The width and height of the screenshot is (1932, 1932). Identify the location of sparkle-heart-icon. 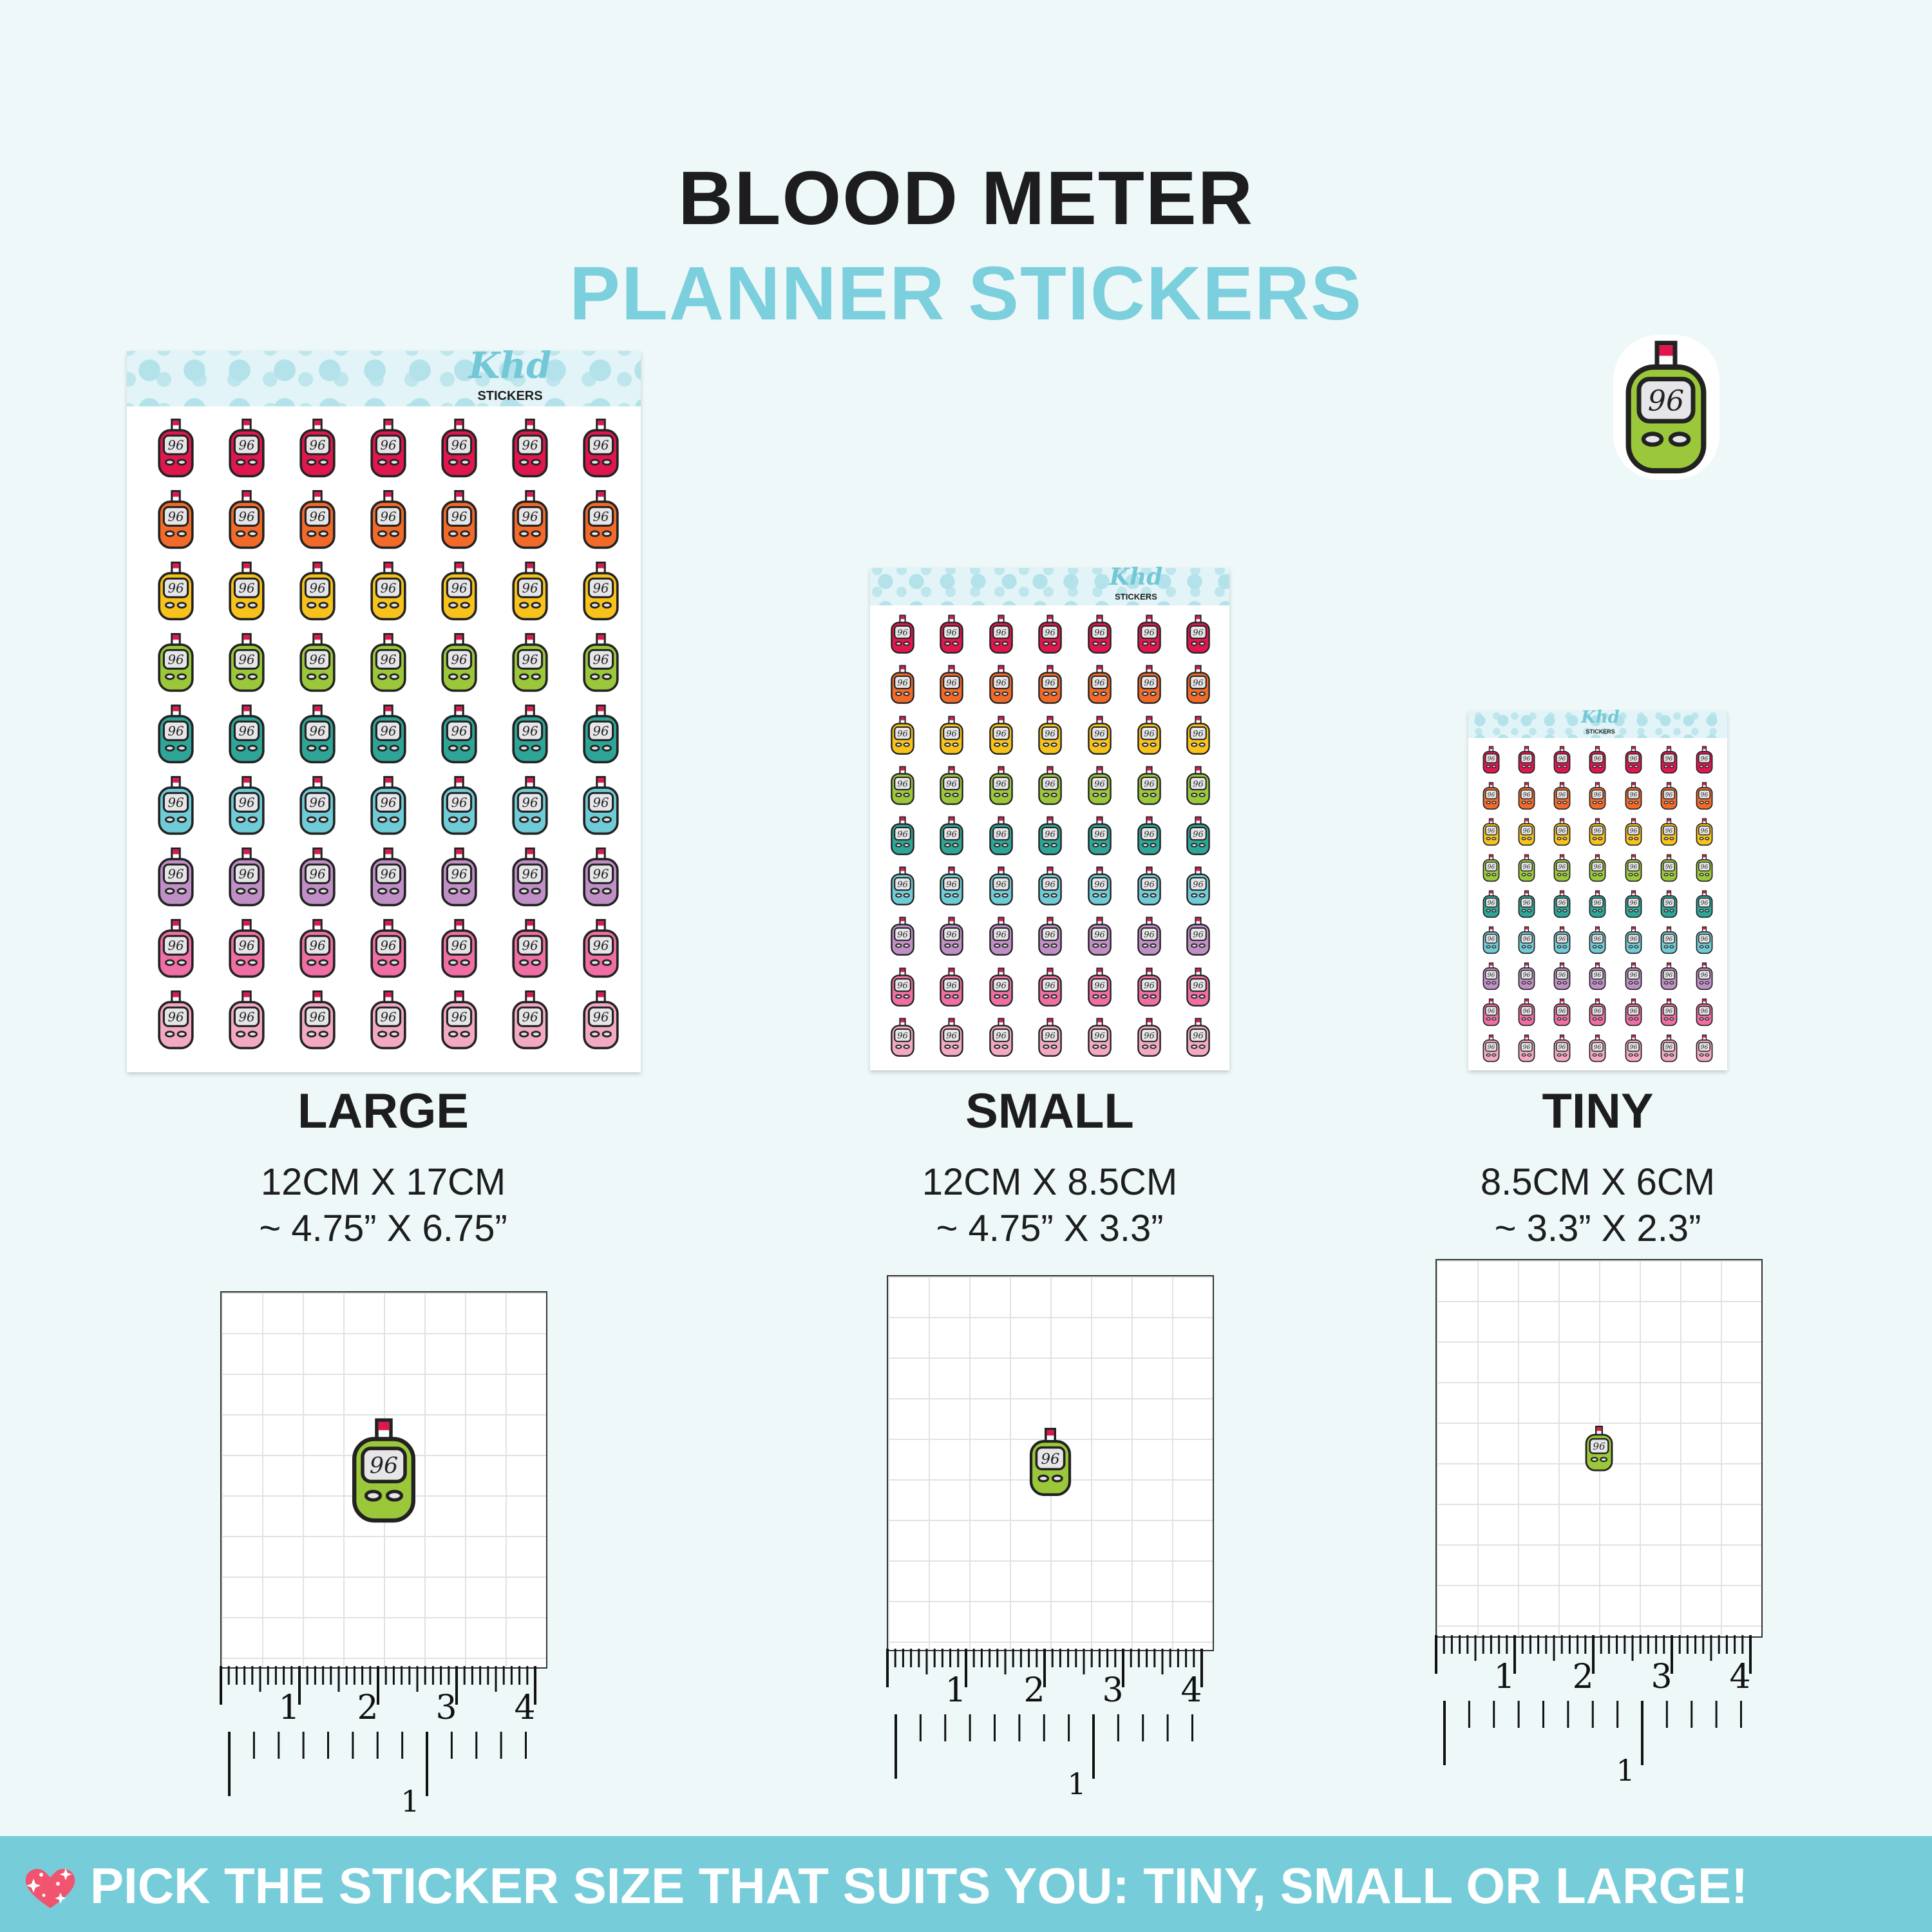
(50, 1888).